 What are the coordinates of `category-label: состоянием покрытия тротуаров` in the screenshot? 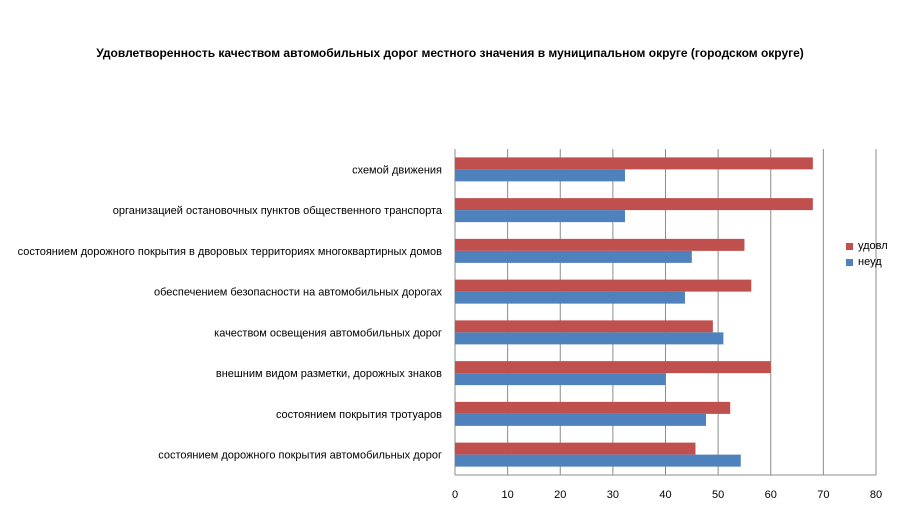 It's located at (359, 415).